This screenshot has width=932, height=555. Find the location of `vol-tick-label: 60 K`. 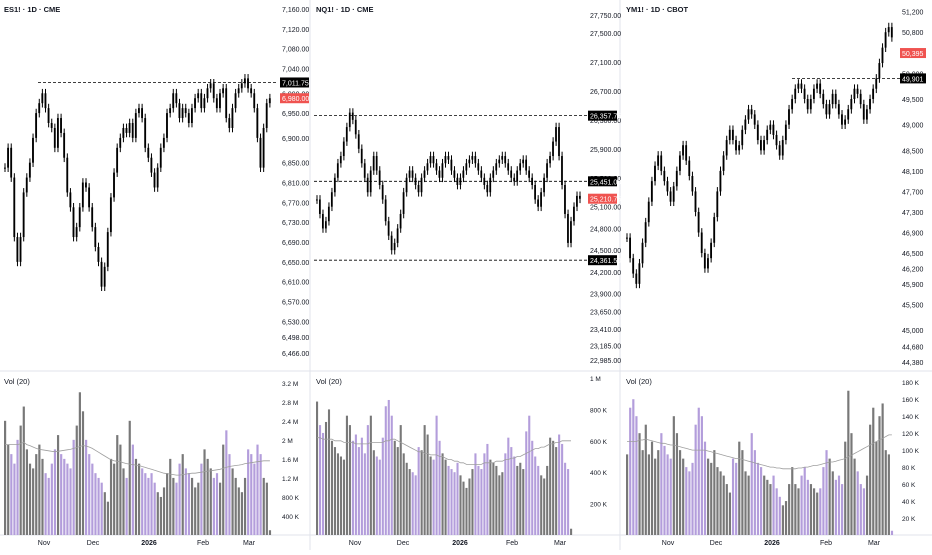

vol-tick-label: 60 K is located at coordinates (909, 485).